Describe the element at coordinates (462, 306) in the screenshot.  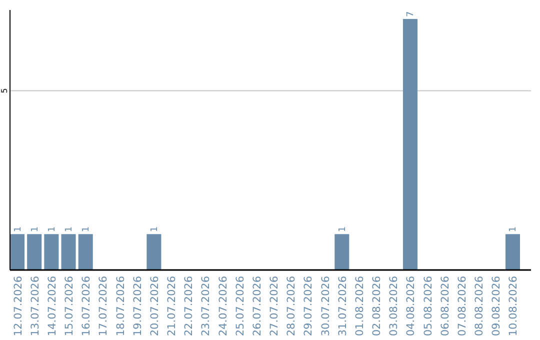
I see `x-tick-label: 07.08.2026` at that location.